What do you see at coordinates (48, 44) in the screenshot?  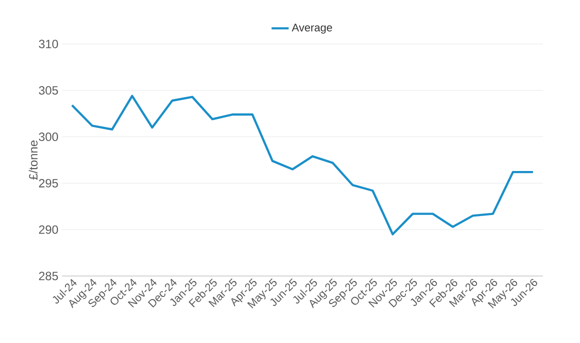 I see `y-tick-label: 310` at bounding box center [48, 44].